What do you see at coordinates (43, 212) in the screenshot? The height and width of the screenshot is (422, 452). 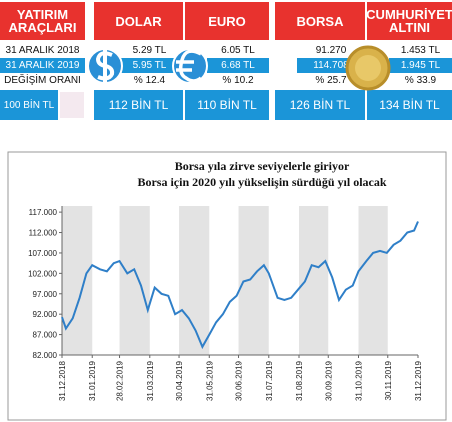 I see `y-tick-label: 117.000` at bounding box center [43, 212].